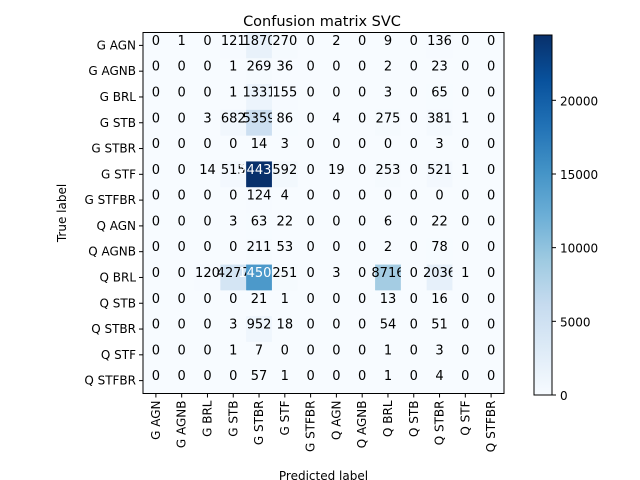  I want to click on cell-value-label: 63, so click(259, 221).